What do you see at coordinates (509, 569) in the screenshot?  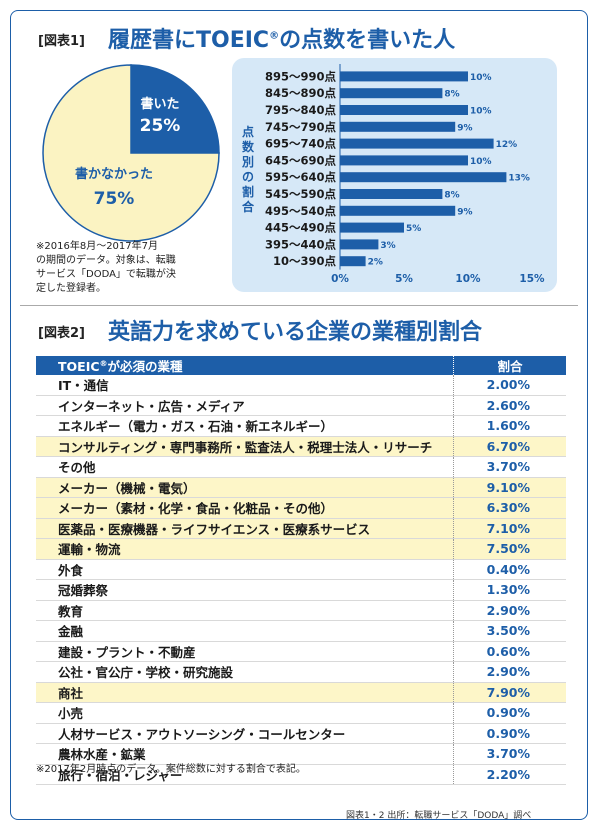 I see `rate-cell: 0.40%` at bounding box center [509, 569].